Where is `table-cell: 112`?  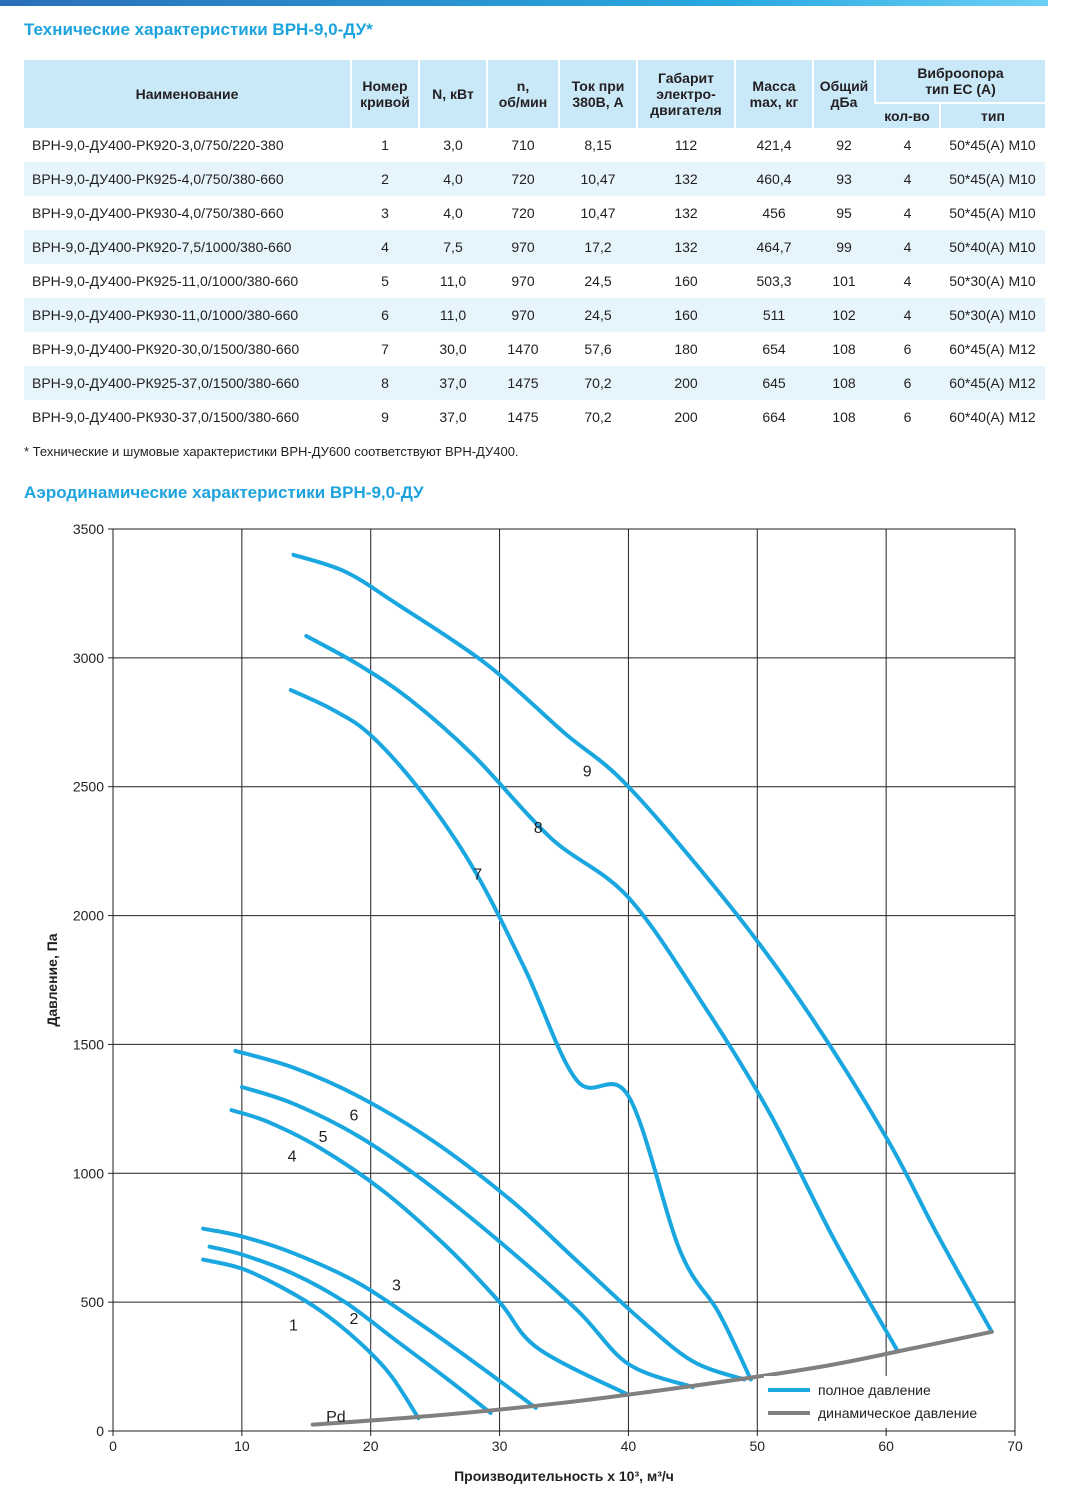
table-cell: 112 is located at coordinates (686, 145).